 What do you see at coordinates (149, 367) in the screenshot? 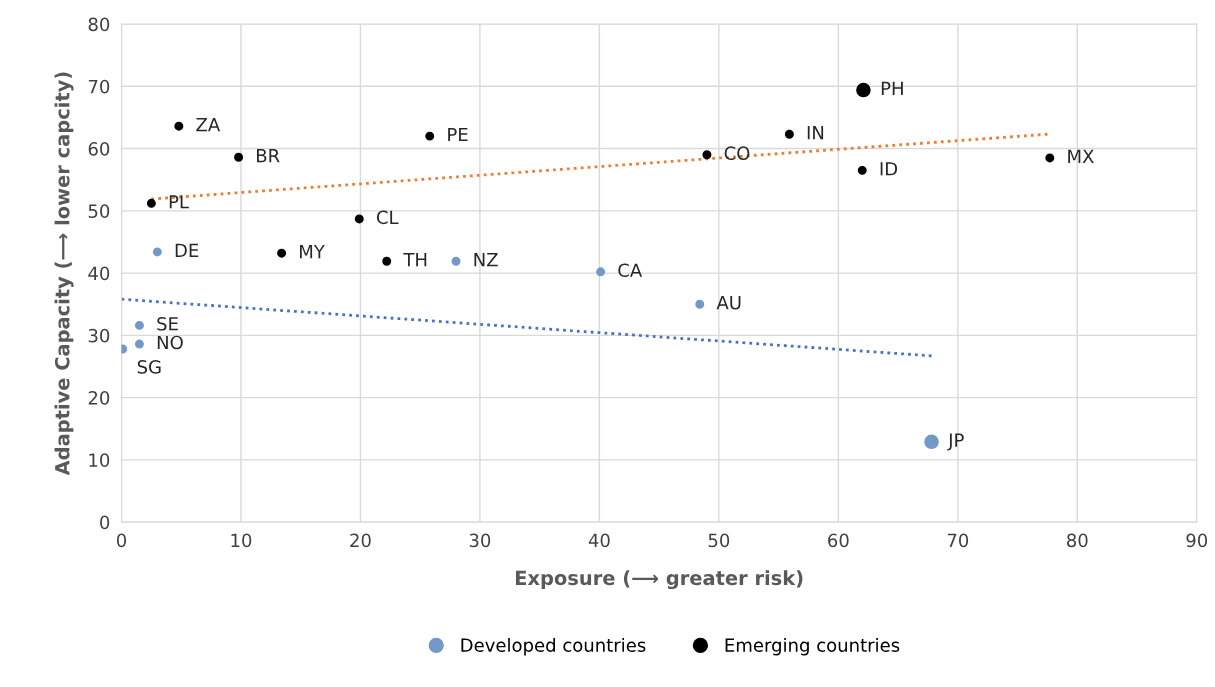
I see `annotation: SG` at bounding box center [149, 367].